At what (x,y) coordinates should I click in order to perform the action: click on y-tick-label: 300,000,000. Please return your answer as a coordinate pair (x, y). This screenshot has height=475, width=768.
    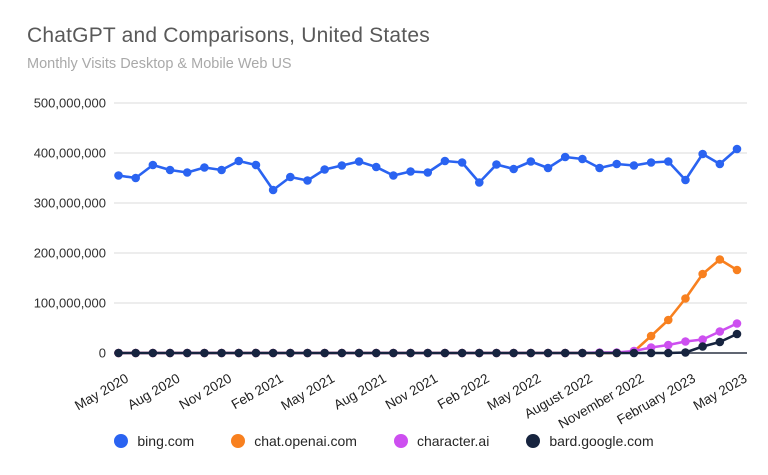
    Looking at the image, I should click on (70, 203).